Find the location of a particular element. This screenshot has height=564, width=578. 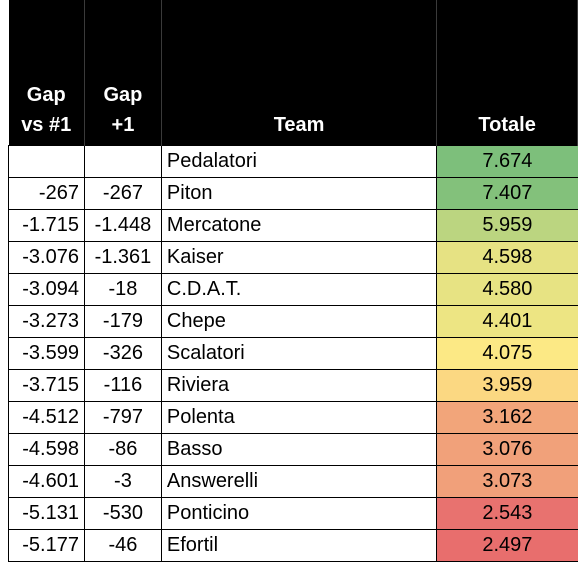

team-cell: Riviera is located at coordinates (299, 385).